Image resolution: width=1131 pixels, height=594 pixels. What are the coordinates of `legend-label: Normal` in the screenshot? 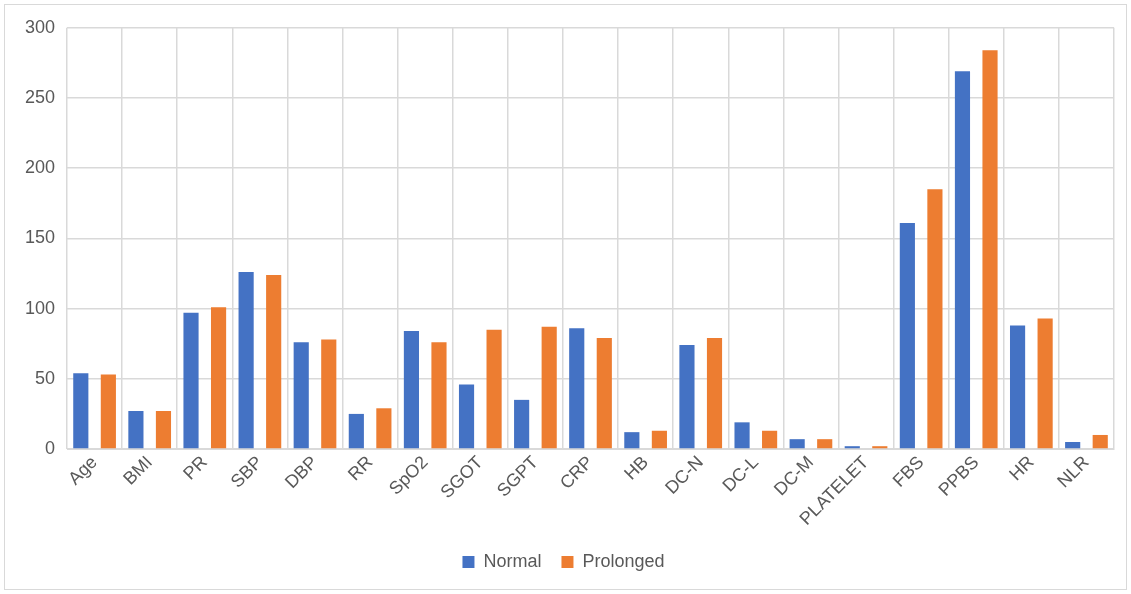 It's located at (512, 560).